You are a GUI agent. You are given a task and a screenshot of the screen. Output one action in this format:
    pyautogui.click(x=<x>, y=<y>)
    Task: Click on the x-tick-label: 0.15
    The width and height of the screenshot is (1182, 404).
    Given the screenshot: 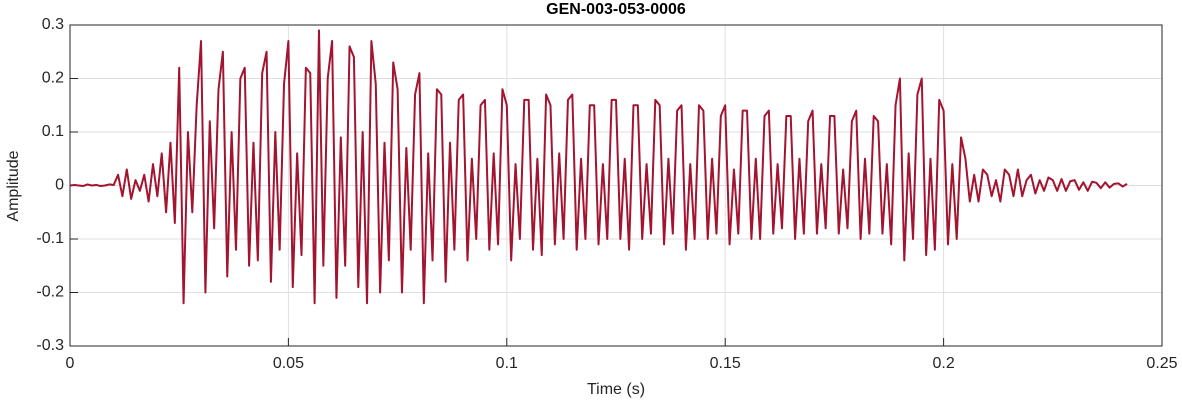 What is the action you would take?
    pyautogui.click(x=725, y=363)
    